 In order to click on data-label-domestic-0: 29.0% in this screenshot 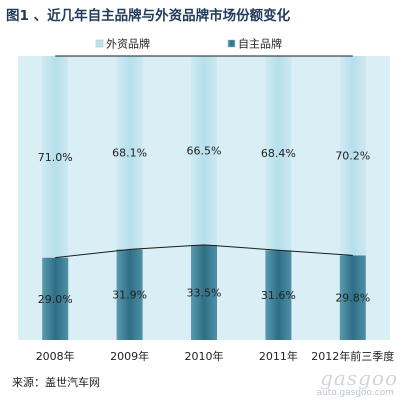, I will do `click(55, 299)`.